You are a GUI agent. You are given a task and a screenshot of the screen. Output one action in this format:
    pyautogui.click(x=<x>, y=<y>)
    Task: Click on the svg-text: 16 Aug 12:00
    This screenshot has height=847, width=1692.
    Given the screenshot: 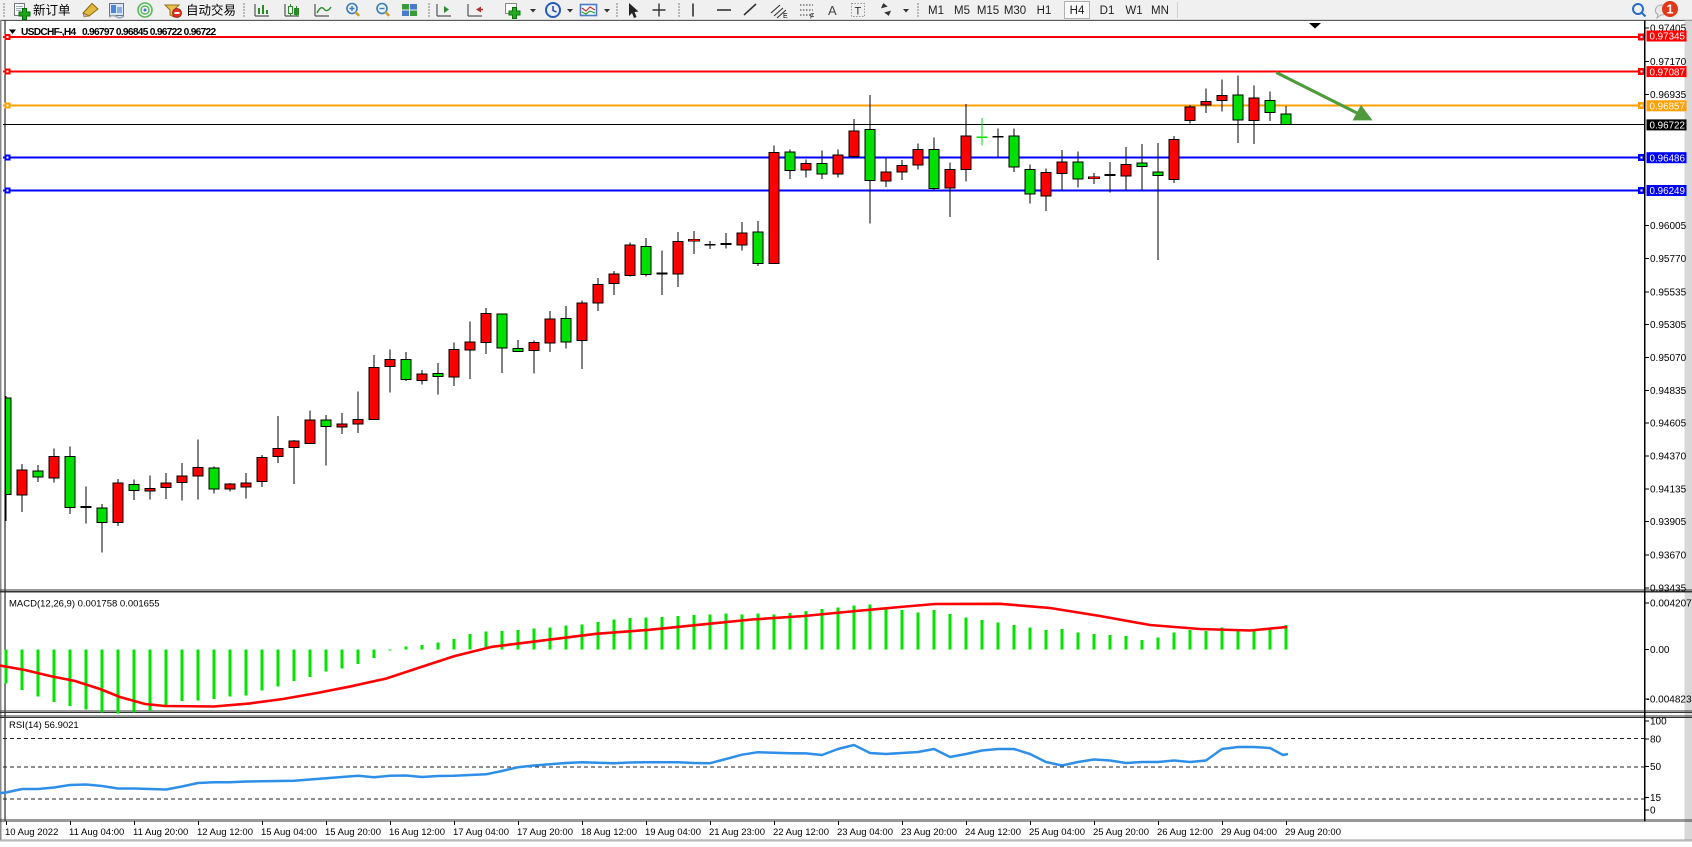 What is the action you would take?
    pyautogui.click(x=417, y=832)
    